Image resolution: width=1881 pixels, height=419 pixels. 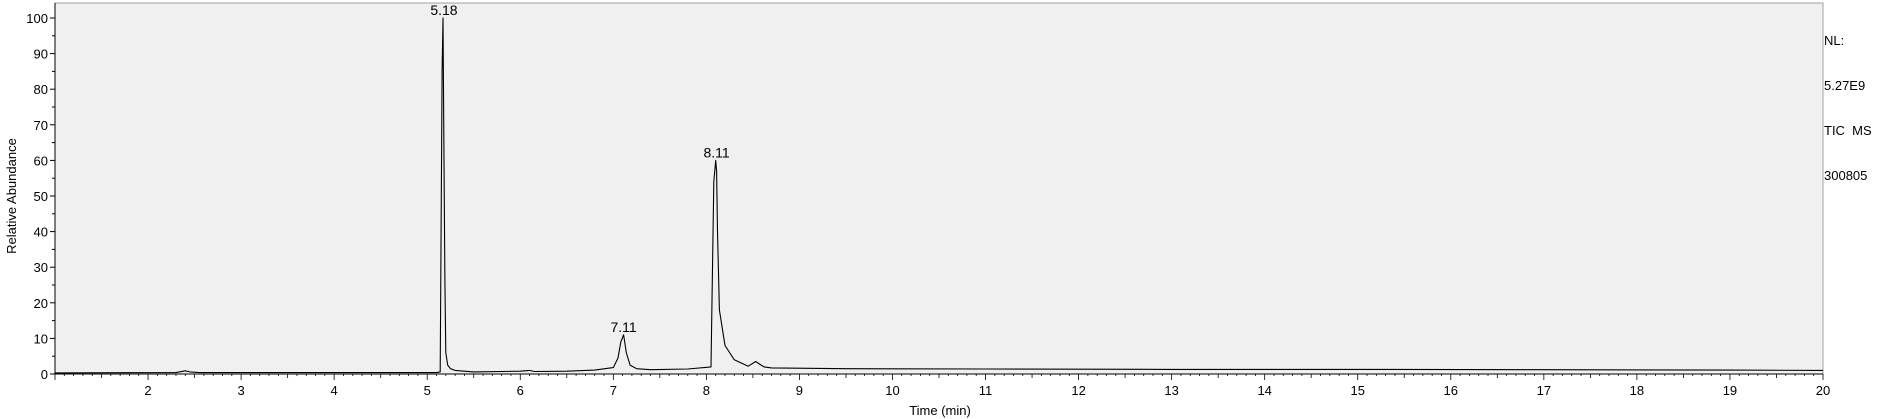 I want to click on x-tick-label: 19, so click(x=1730, y=390).